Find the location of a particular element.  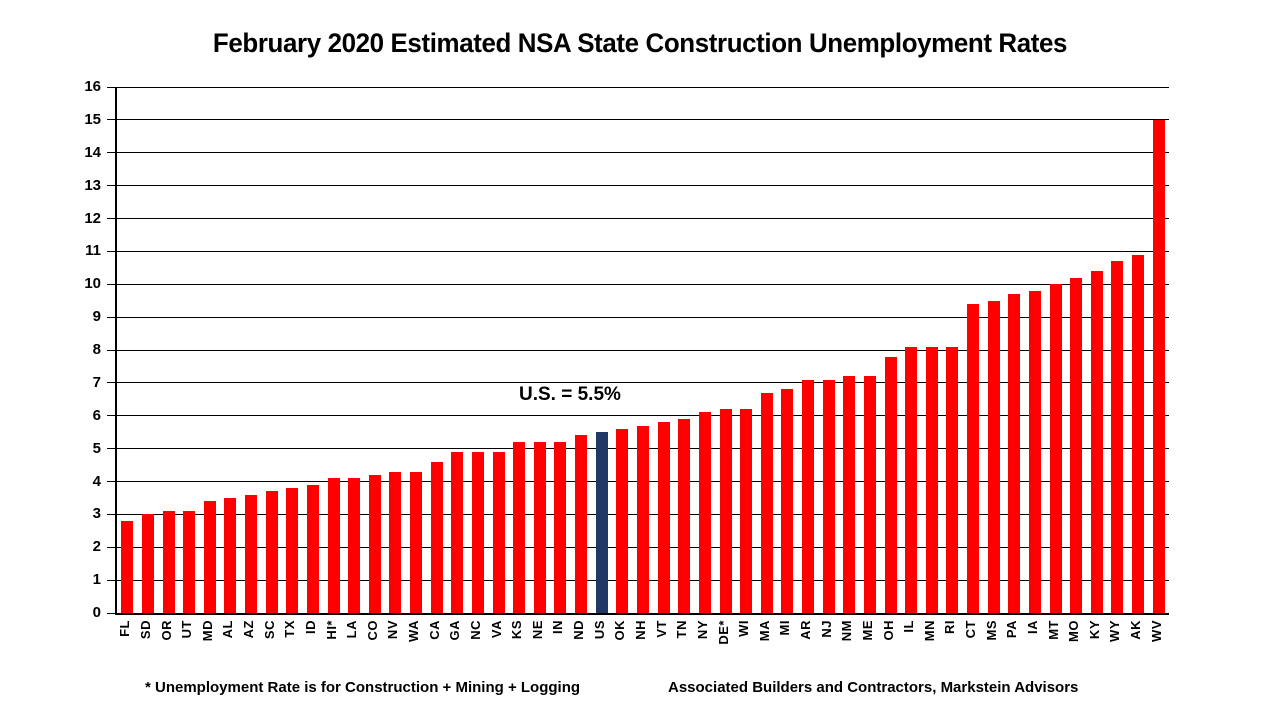

bar-SC is located at coordinates (271, 552).